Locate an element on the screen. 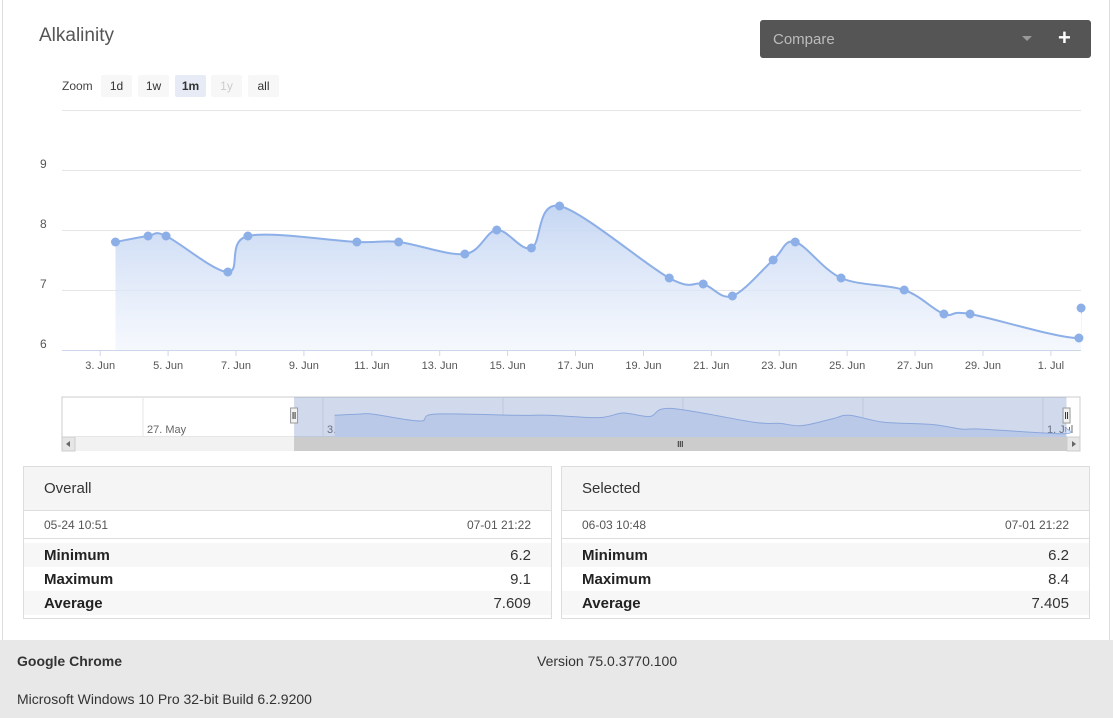  stat-row: Maximum 9.1 is located at coordinates (287, 579).